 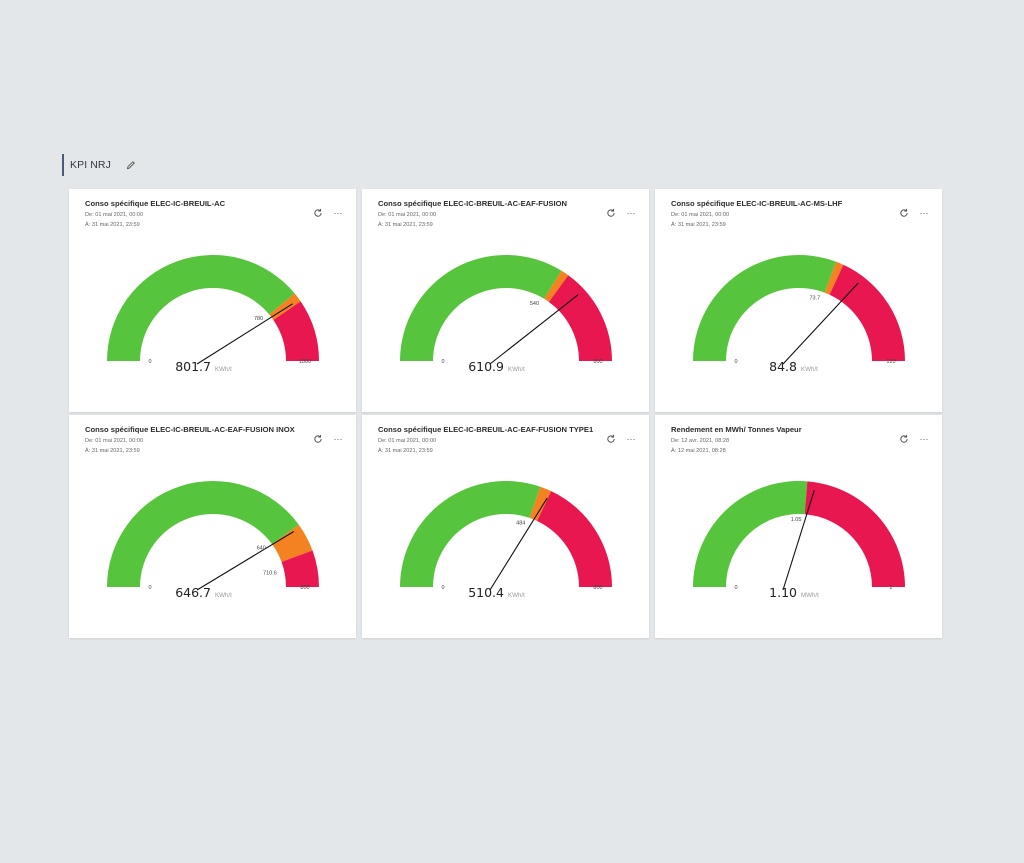 I want to click on threshold-label: 710.6, so click(x=270, y=573).